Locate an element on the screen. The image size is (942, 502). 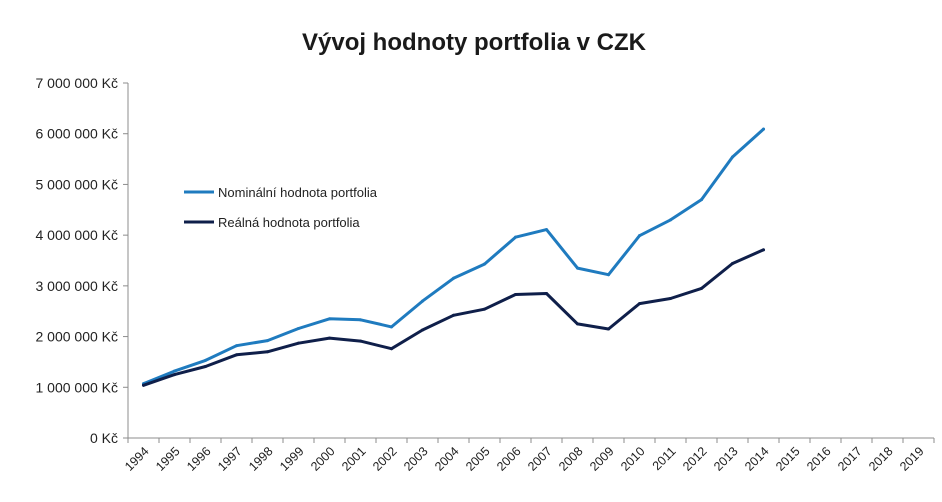
y-tick-label: 0 Kč is located at coordinates (104, 438).